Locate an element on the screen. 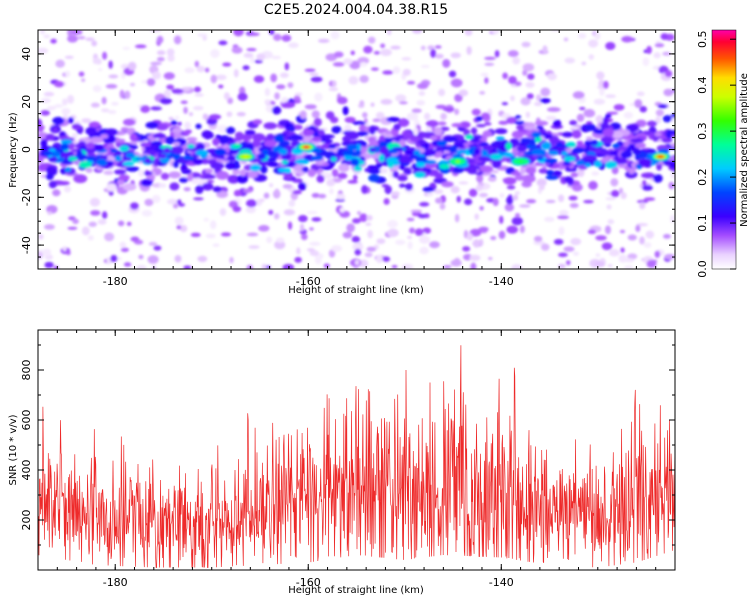  heatmap-y-tick: 0 is located at coordinates (26, 149).